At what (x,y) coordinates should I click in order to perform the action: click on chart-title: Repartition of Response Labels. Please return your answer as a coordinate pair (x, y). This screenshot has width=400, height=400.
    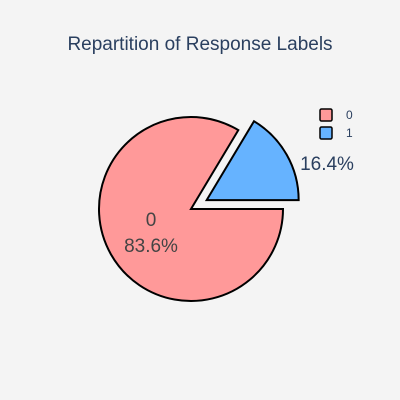
    Looking at the image, I should click on (199, 44).